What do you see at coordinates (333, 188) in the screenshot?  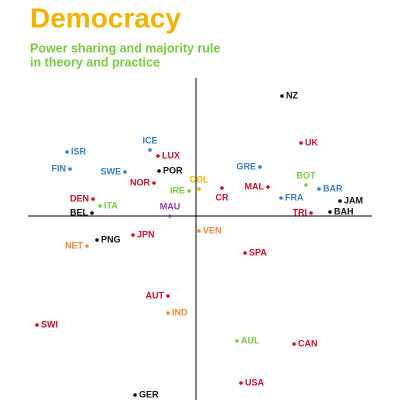 I see `point-label: BAR` at bounding box center [333, 188].